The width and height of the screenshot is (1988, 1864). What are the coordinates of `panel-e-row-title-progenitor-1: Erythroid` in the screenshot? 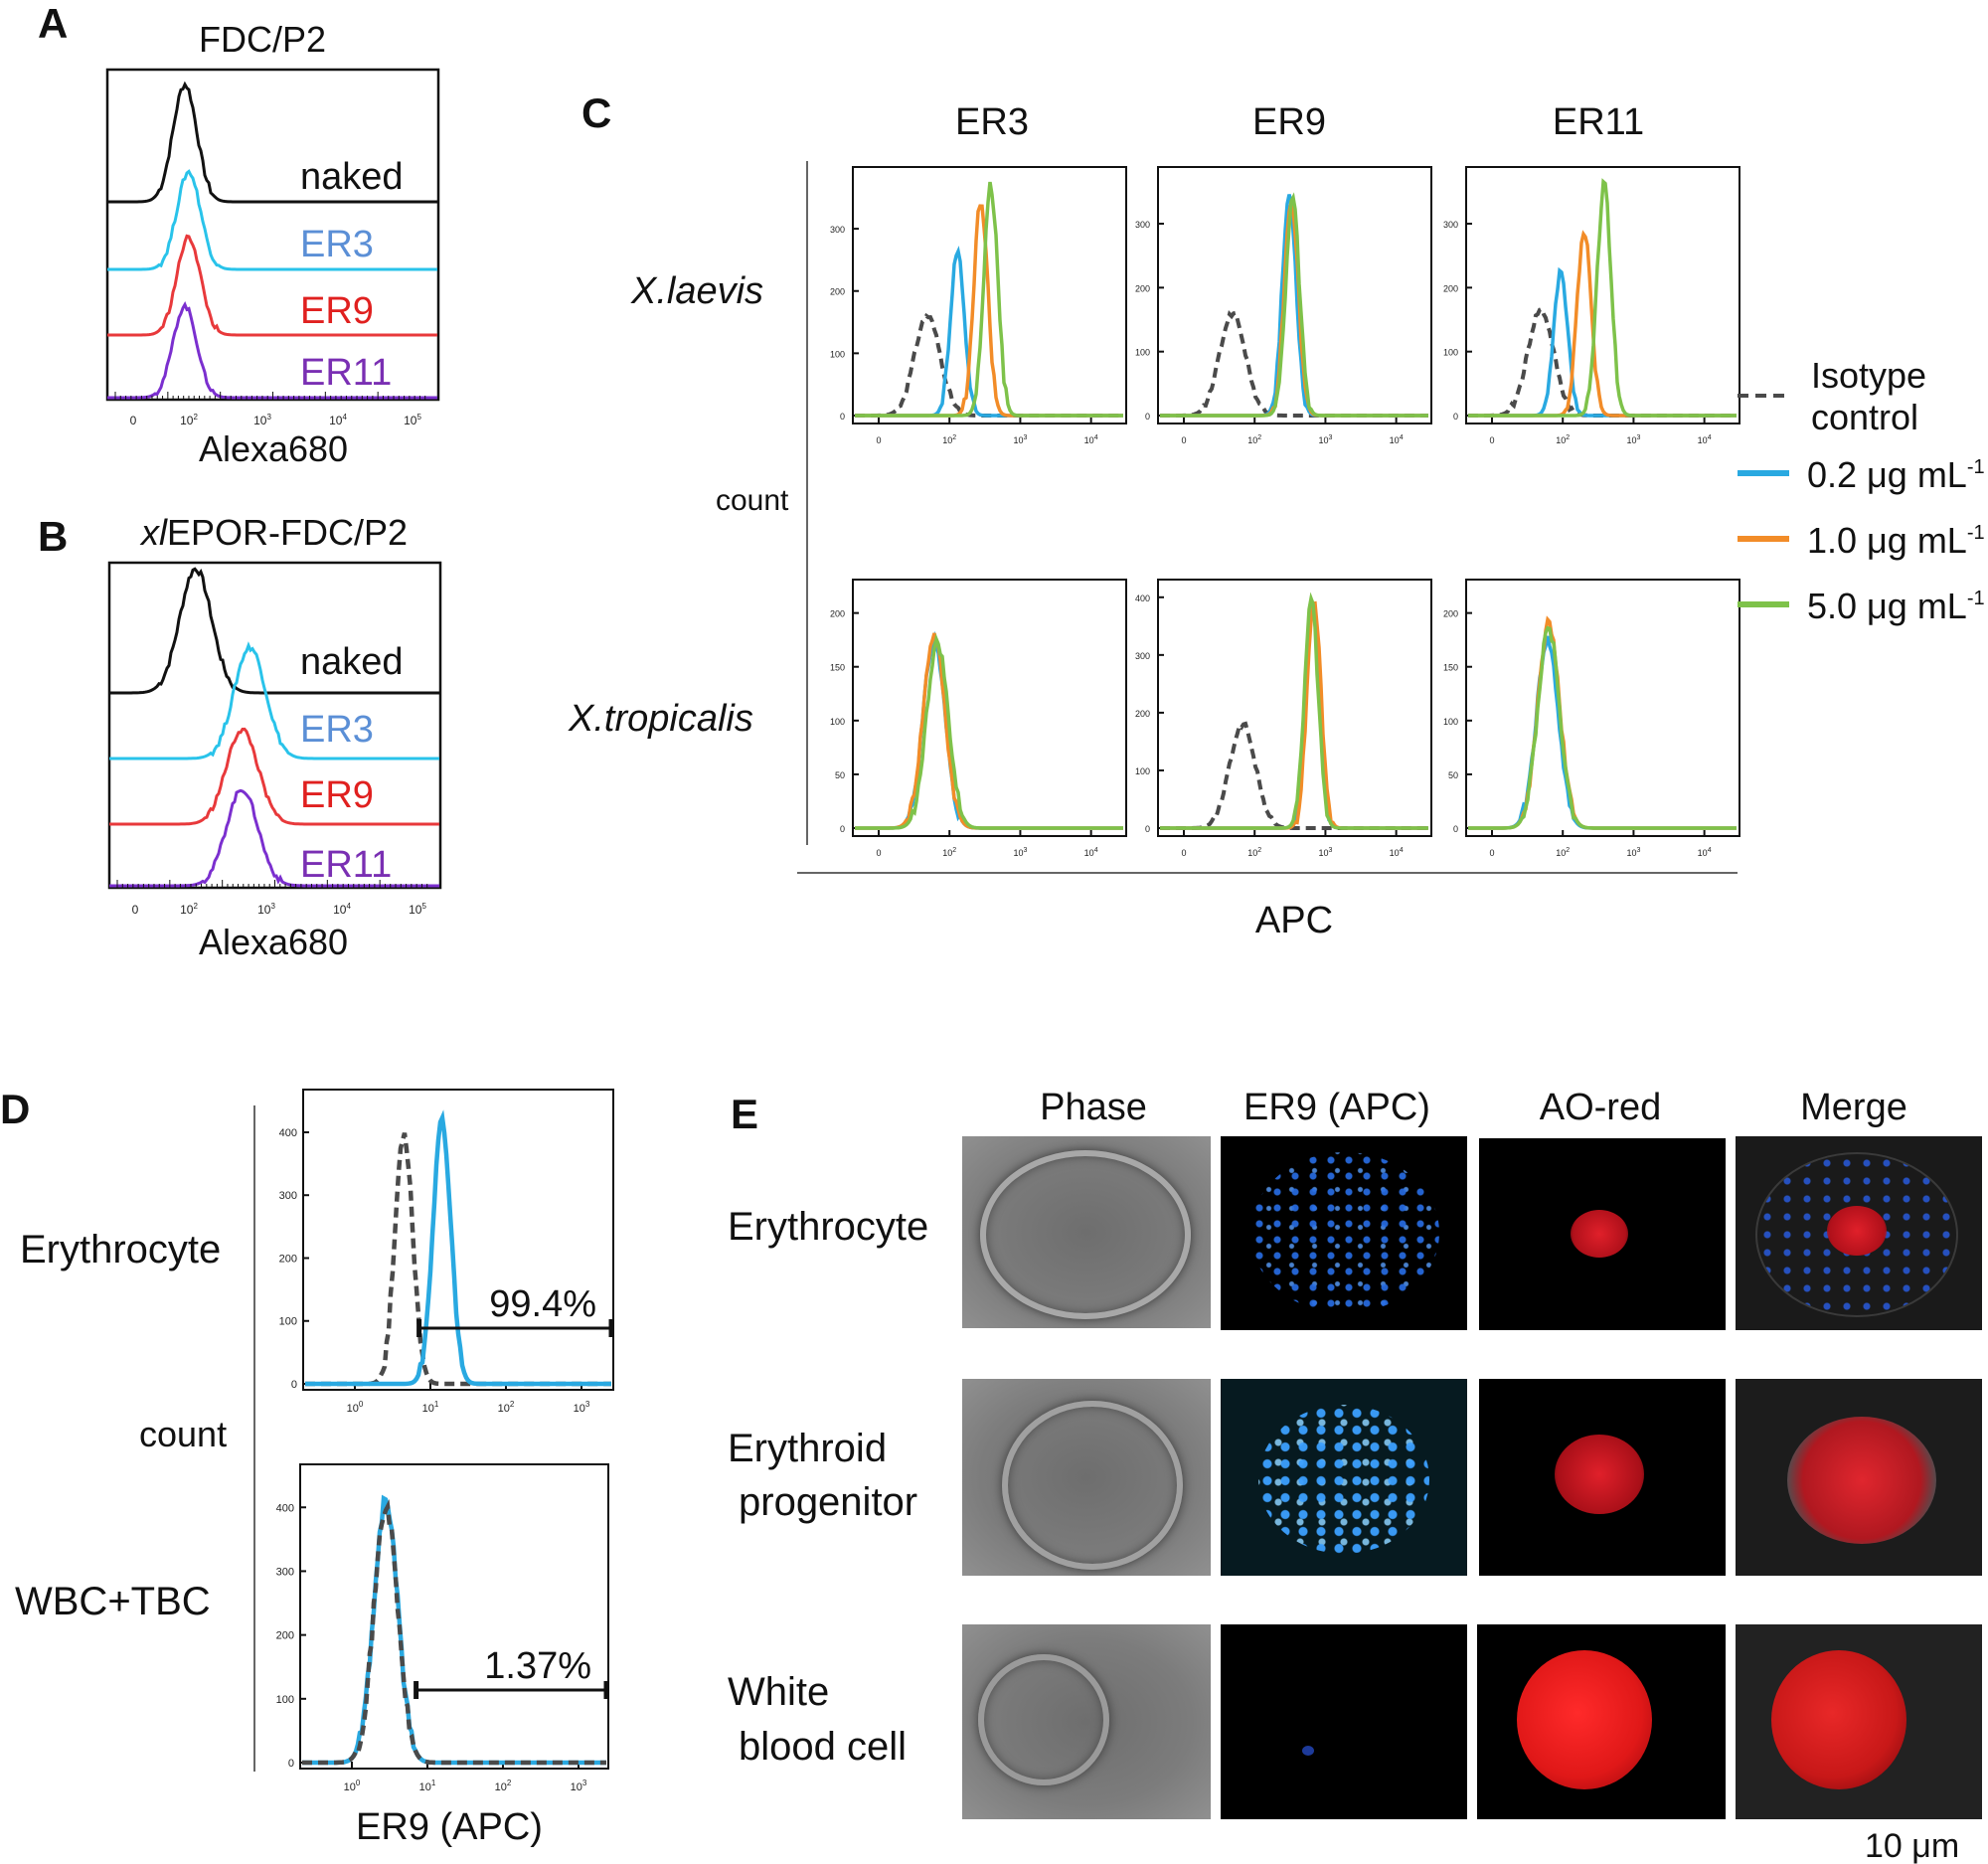 It's located at (807, 1449).